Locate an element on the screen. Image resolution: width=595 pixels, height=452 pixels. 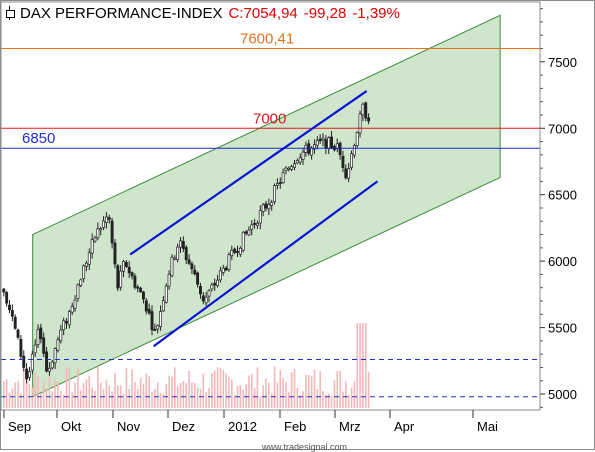
x-tick-label: Nov is located at coordinates (129, 426).